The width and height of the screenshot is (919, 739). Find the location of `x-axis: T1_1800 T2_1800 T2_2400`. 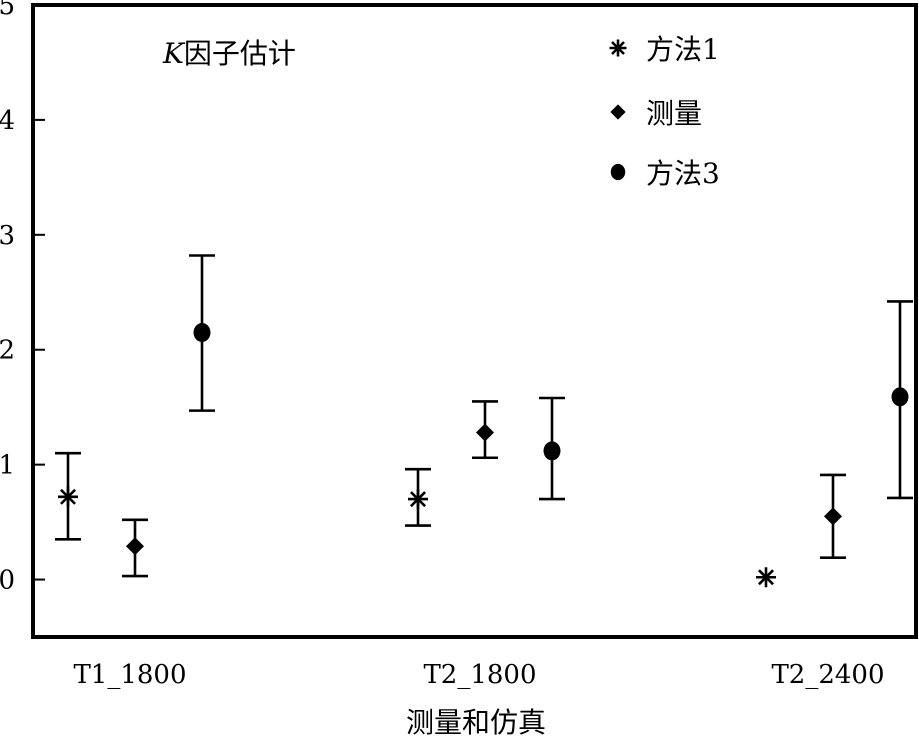

x-axis: T1_1800 T2_1800 T2_2400 is located at coordinates (478, 675).